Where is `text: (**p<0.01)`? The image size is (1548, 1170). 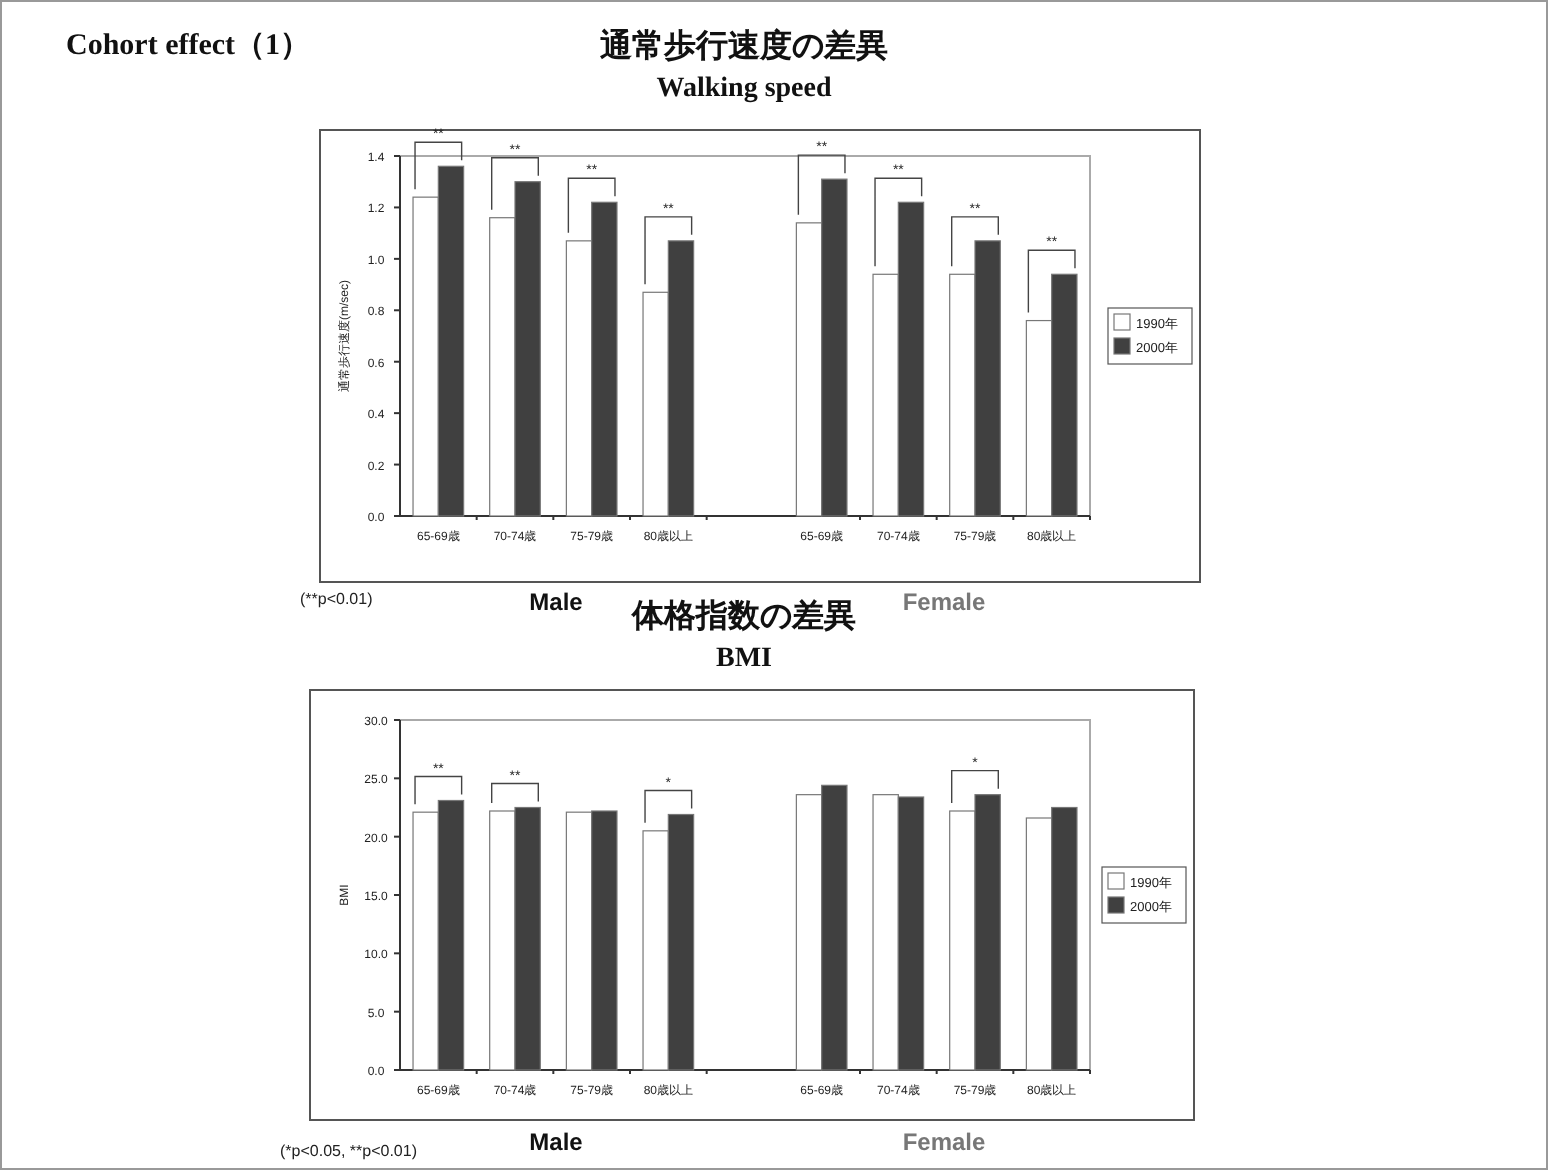
text: (**p<0.01) is located at coordinates (337, 599).